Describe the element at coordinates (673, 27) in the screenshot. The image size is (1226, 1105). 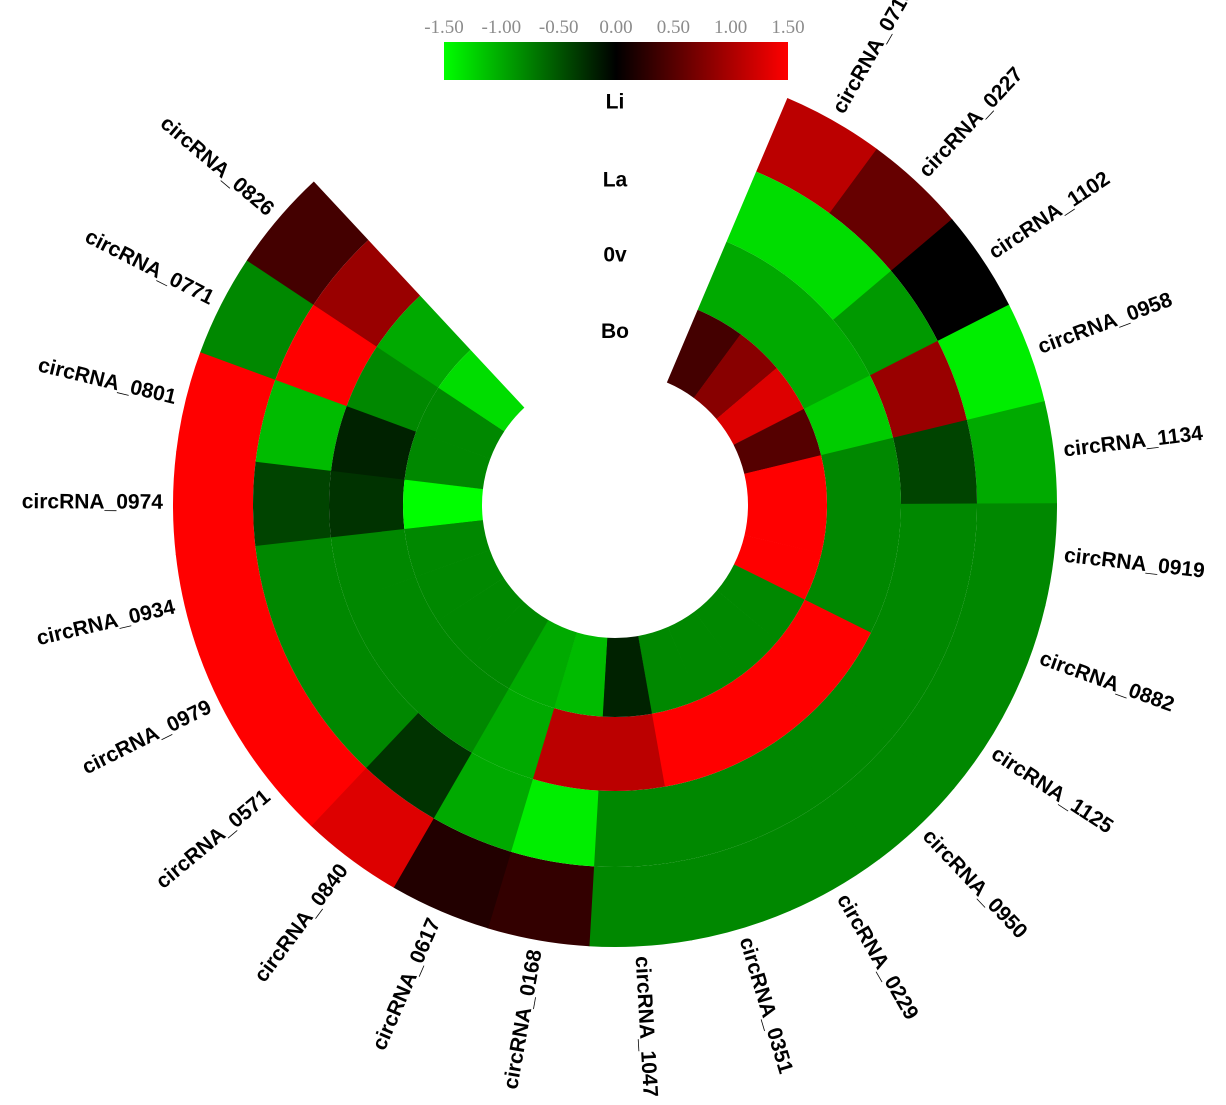
I see `legend-tick-label: 0.50` at that location.